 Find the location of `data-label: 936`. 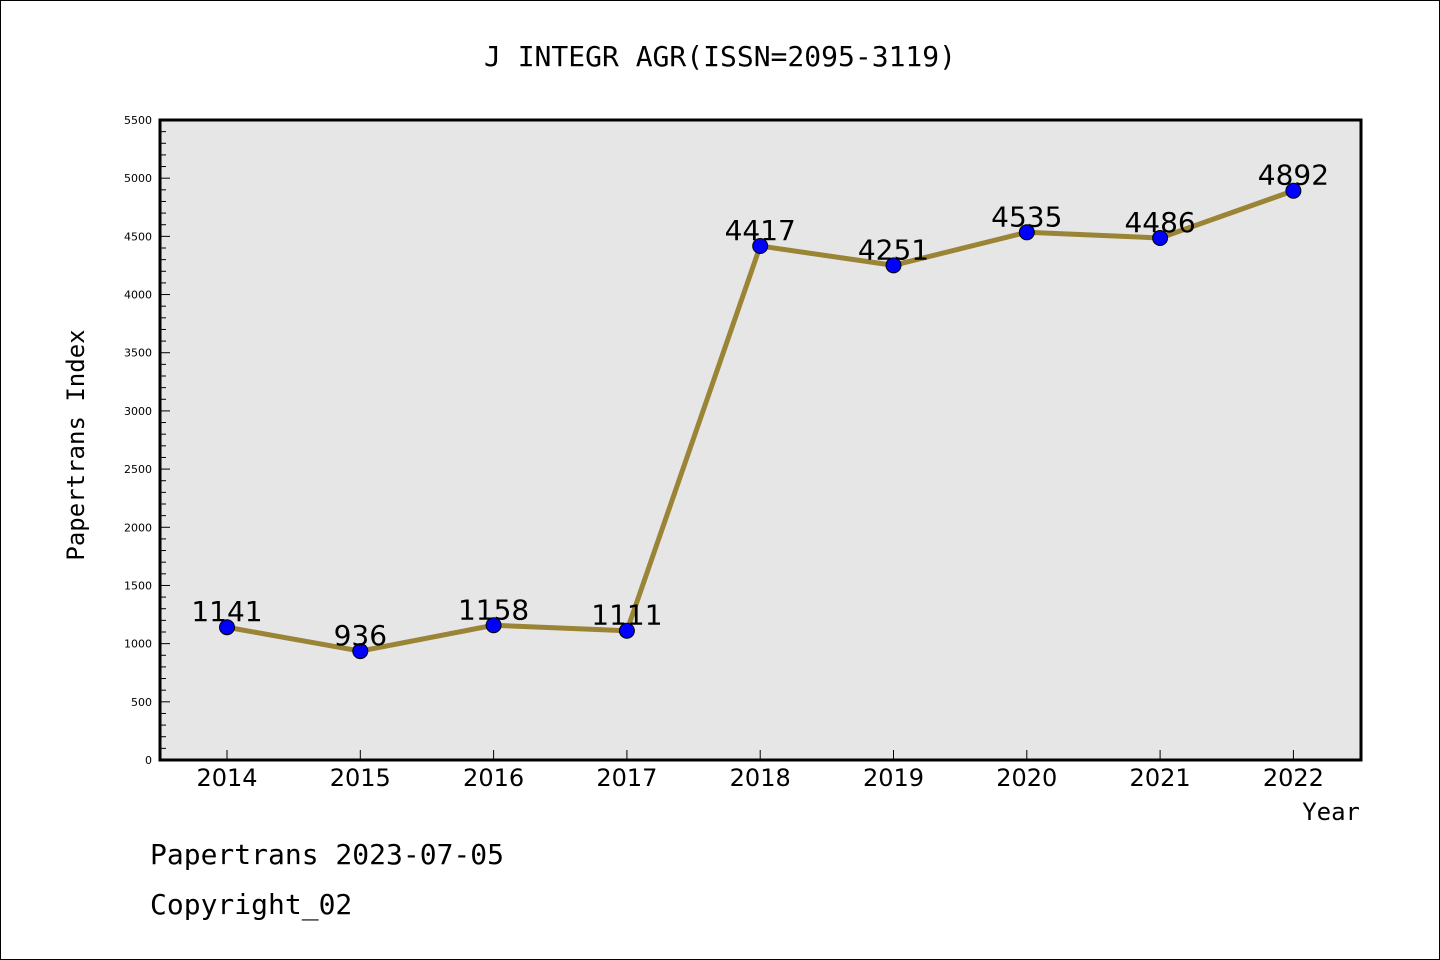

data-label: 936 is located at coordinates (360, 635).